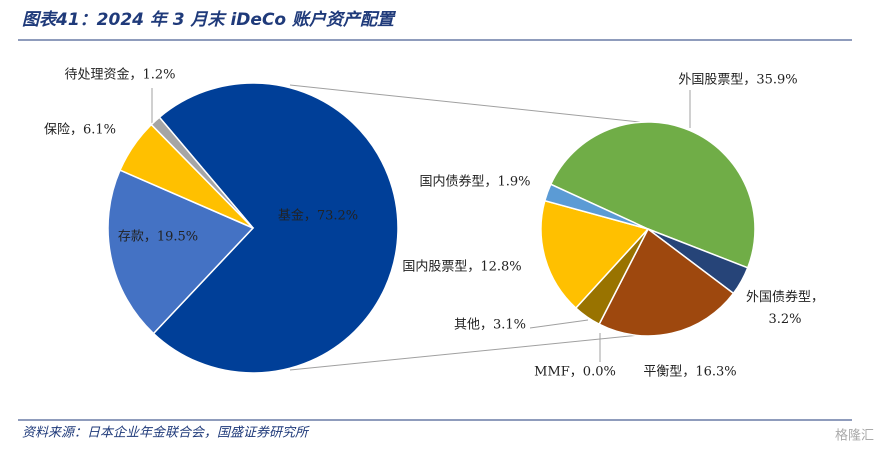 This screenshot has height=455, width=885. I want to click on label-line: 外国债券型，, so click(785, 297).